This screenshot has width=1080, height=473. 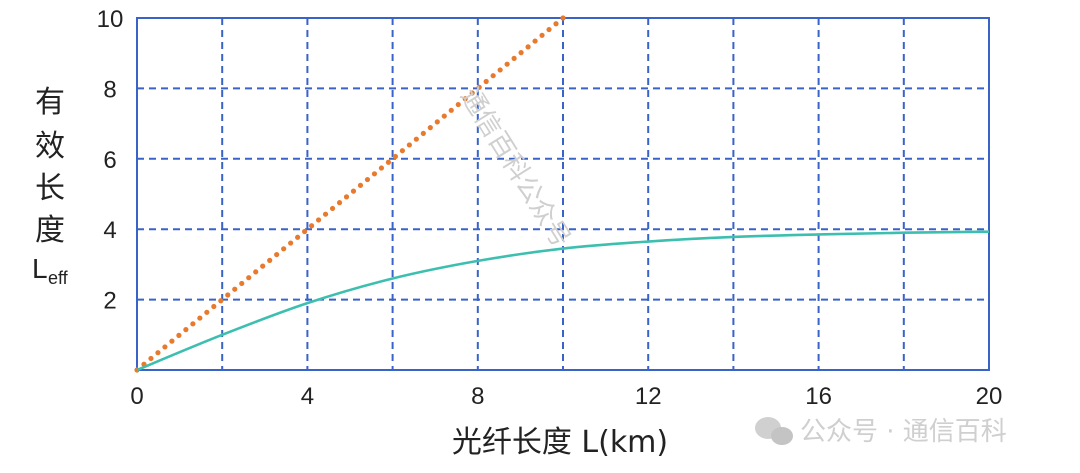 What do you see at coordinates (774, 431) in the screenshot?
I see `wechat-icon` at bounding box center [774, 431].